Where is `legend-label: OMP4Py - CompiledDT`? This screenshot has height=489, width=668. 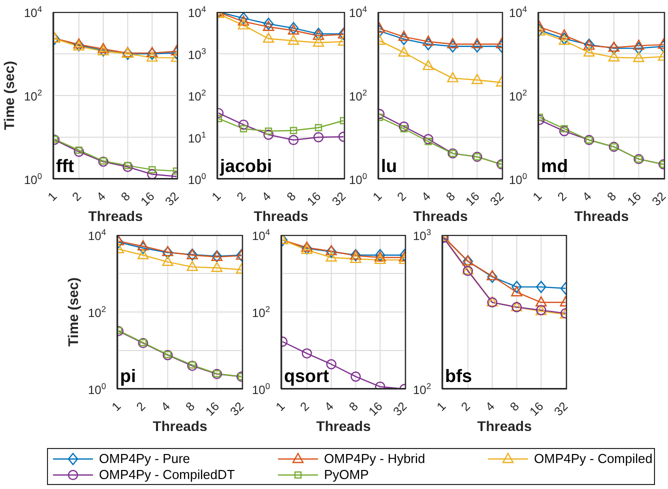
legend-label: OMP4Py - CompiledDT is located at coordinates (167, 474).